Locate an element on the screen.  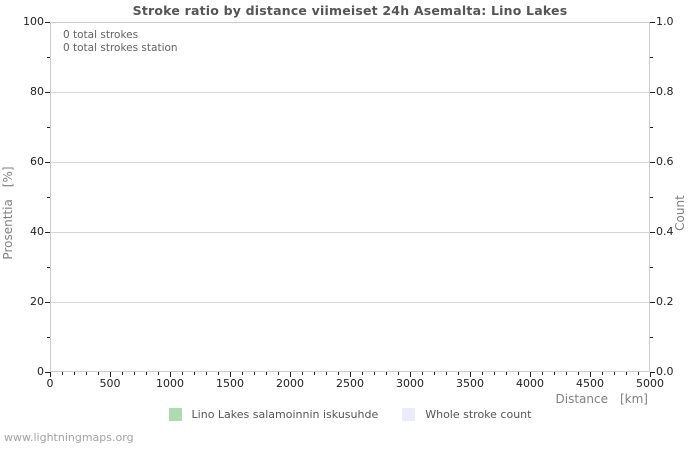
left-axis-tick-label: 40 is located at coordinates (37, 231).